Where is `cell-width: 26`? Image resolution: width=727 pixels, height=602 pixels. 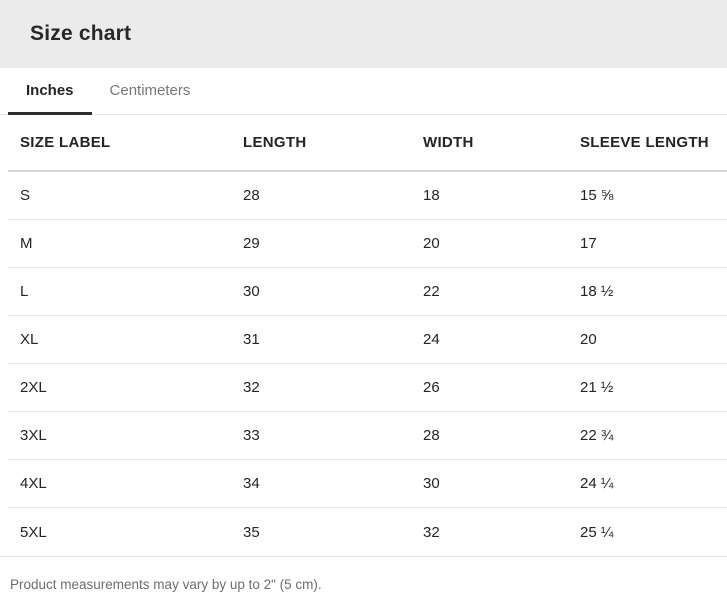
cell-width: 26 is located at coordinates (431, 387).